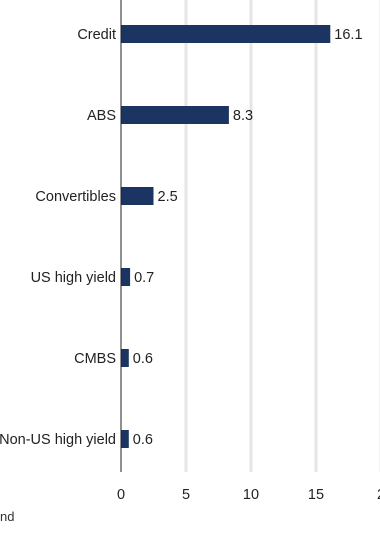 This screenshot has width=380, height=554. Describe the element at coordinates (251, 495) in the screenshot. I see `x-tick-label: 10` at that location.